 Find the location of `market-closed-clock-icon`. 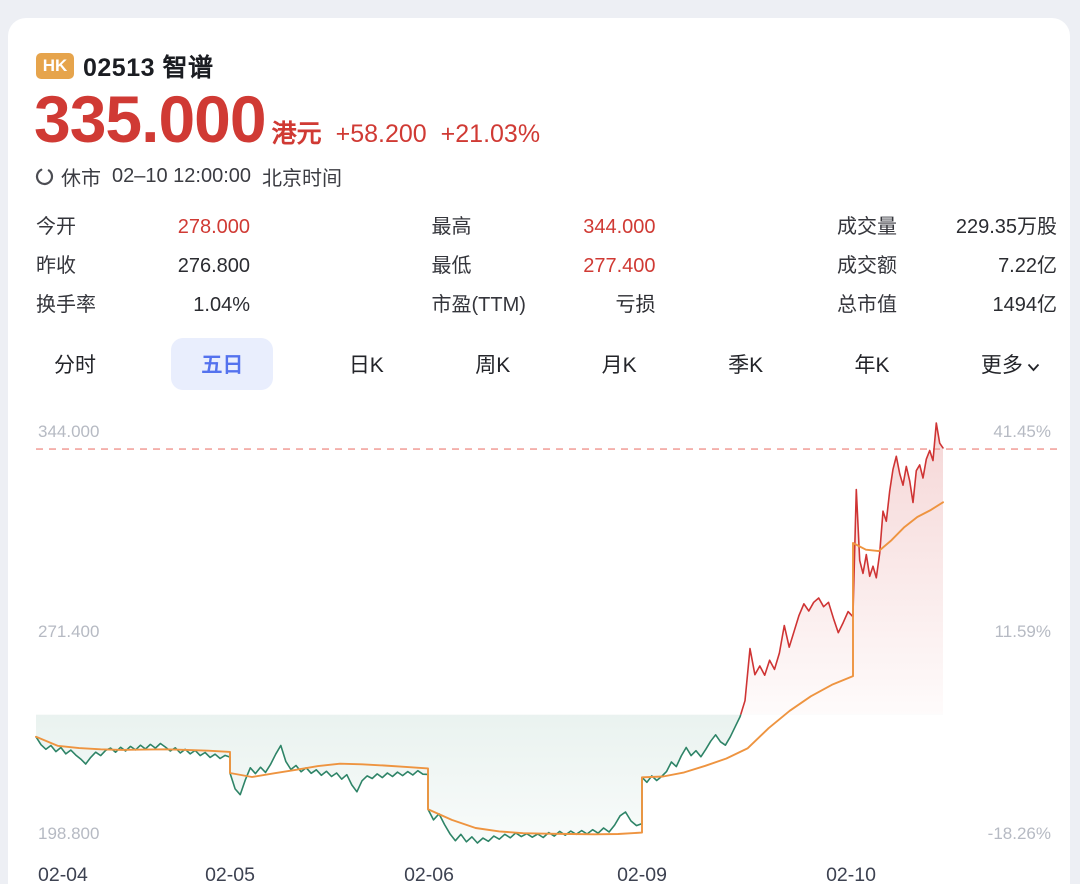

market-closed-clock-icon is located at coordinates (44, 176).